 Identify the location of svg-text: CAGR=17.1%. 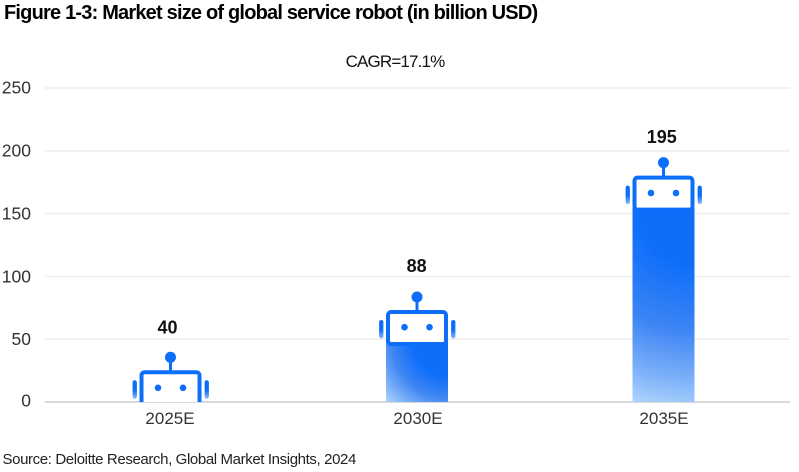
(395, 61).